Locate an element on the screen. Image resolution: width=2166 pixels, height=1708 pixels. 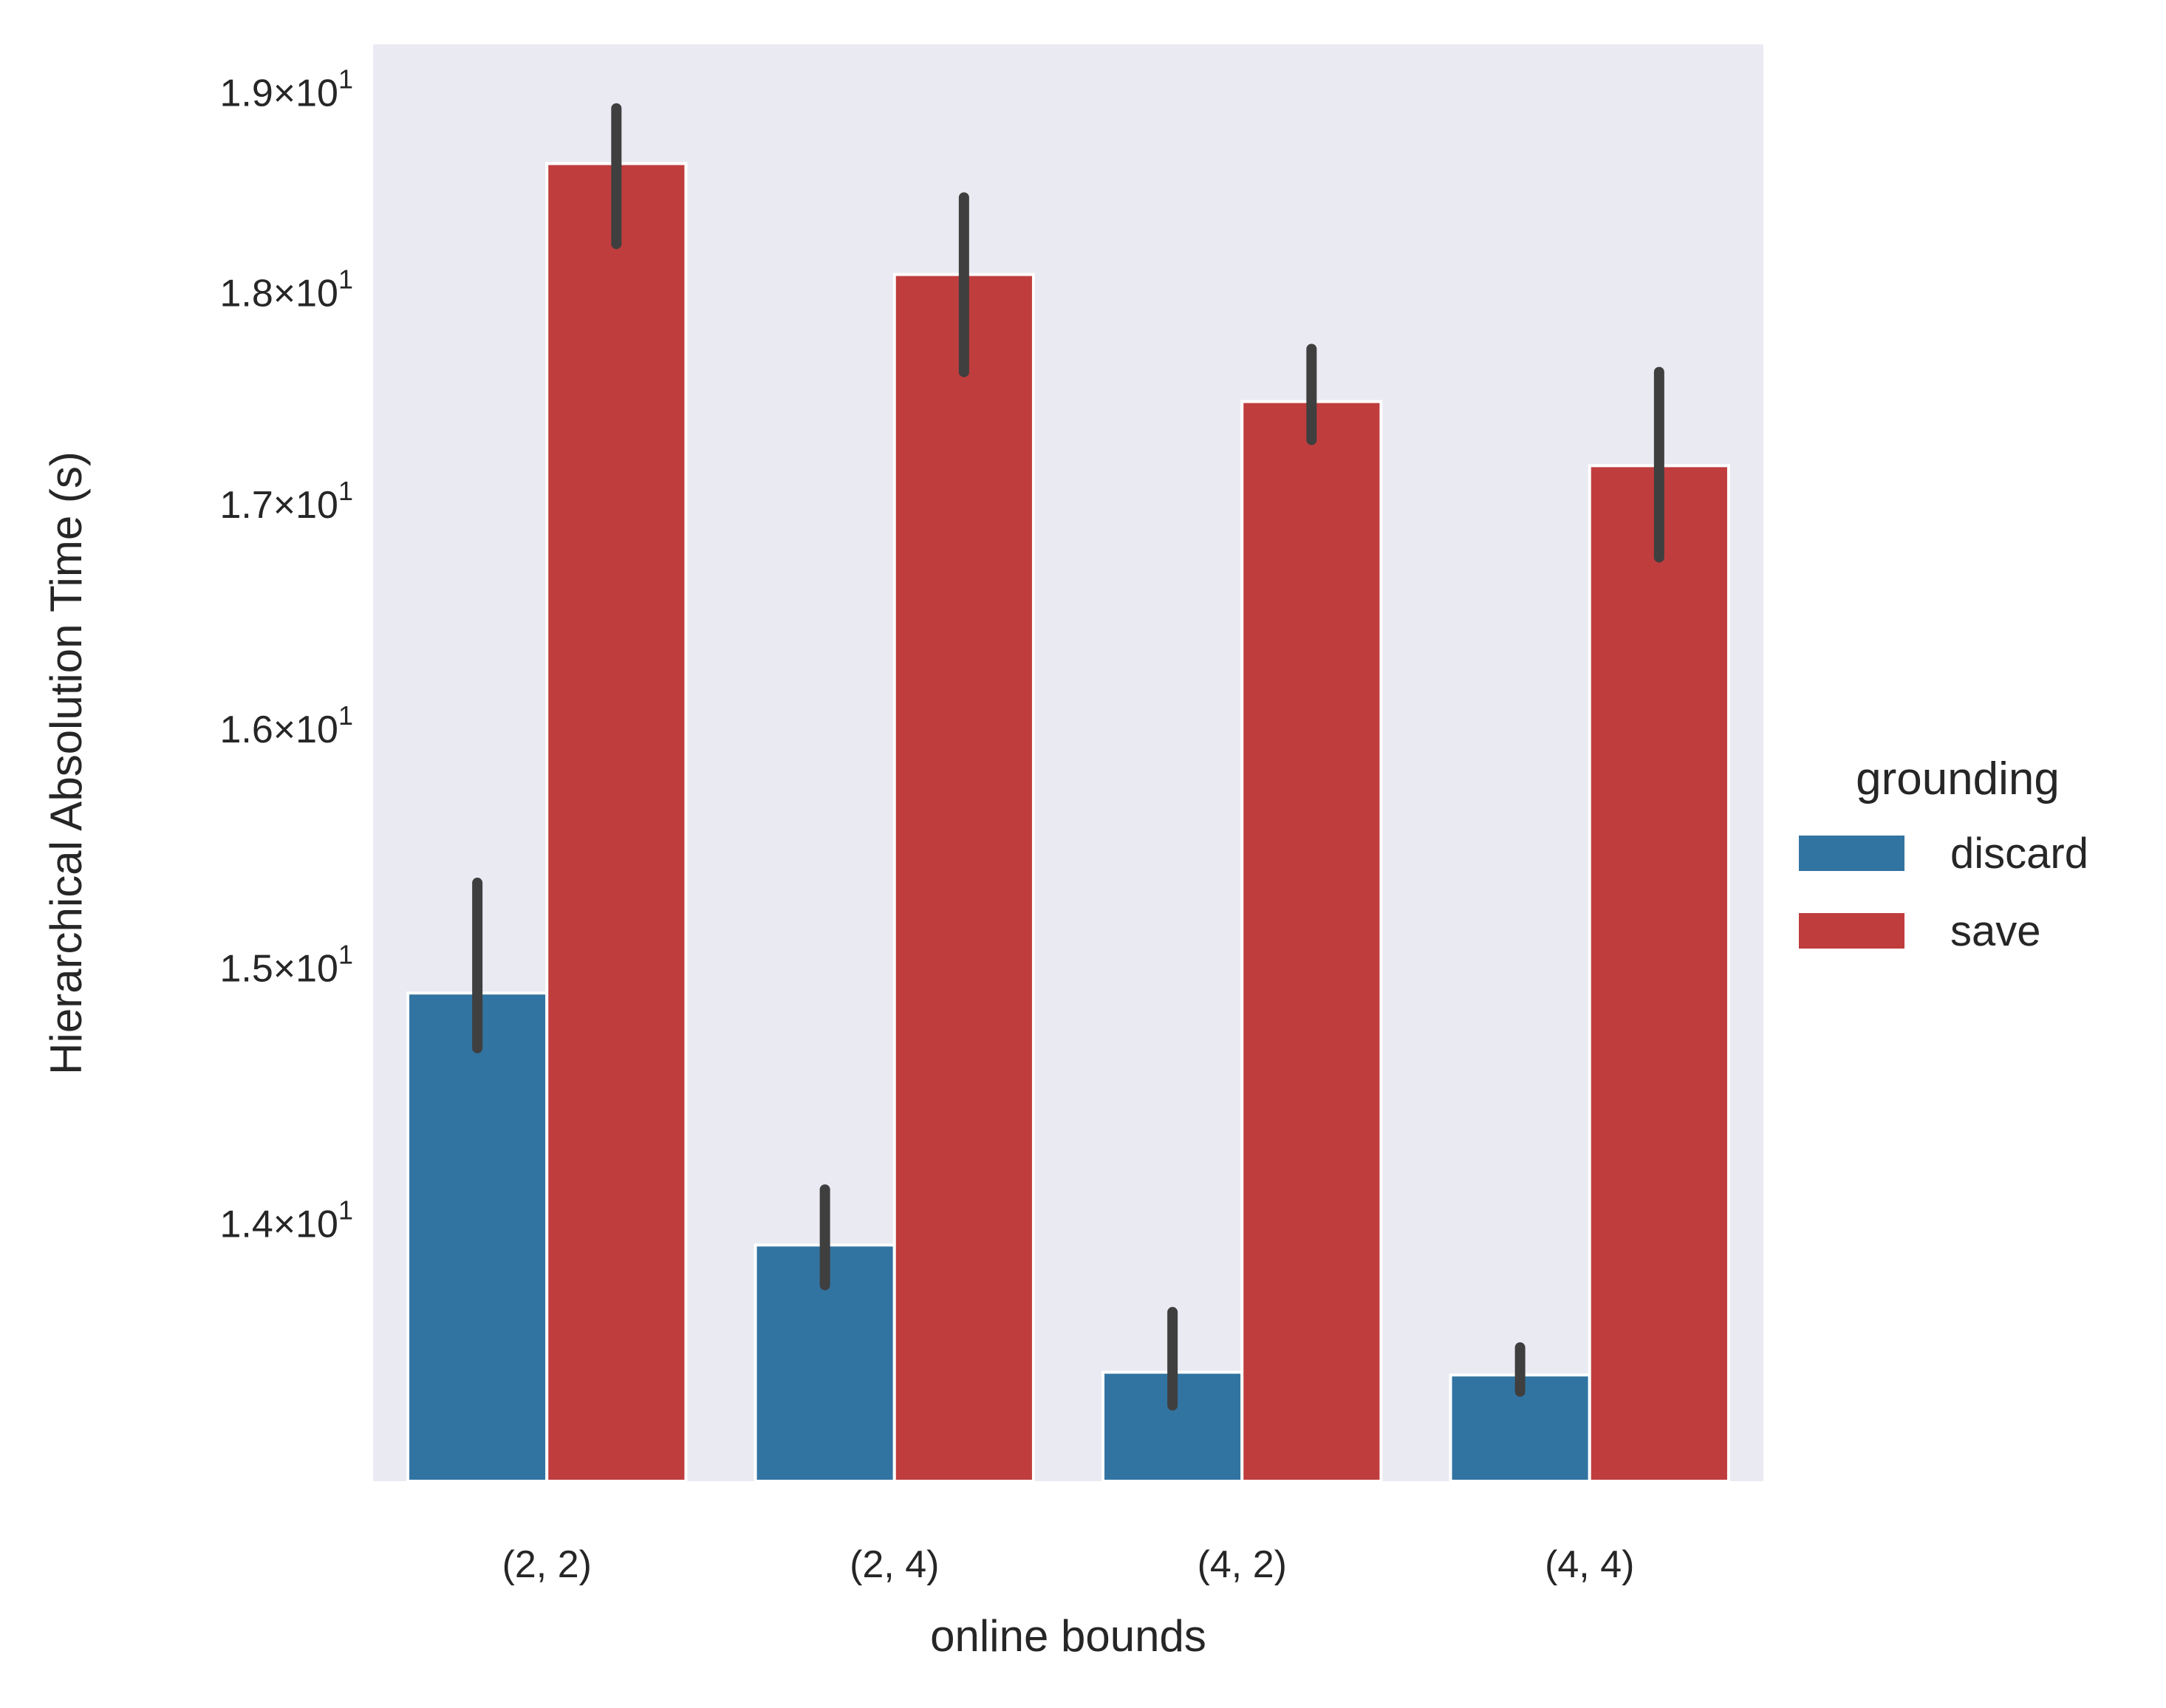
x-axis-label: online bounds is located at coordinates (1068, 1636).